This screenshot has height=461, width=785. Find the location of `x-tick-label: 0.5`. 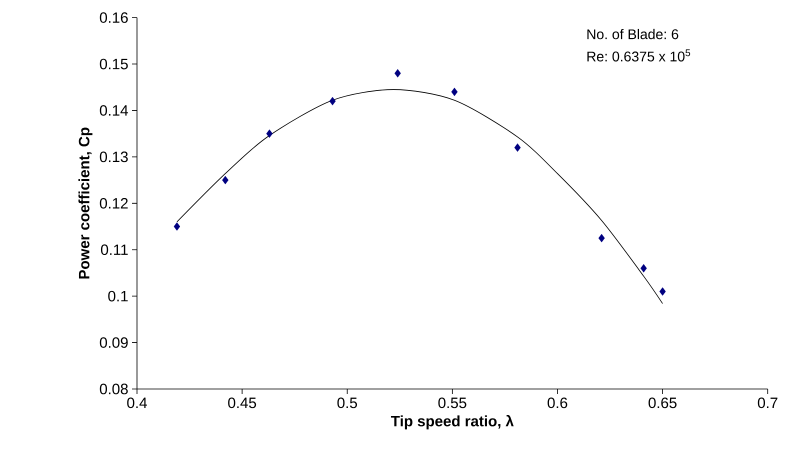

x-tick-label: 0.5 is located at coordinates (347, 403).